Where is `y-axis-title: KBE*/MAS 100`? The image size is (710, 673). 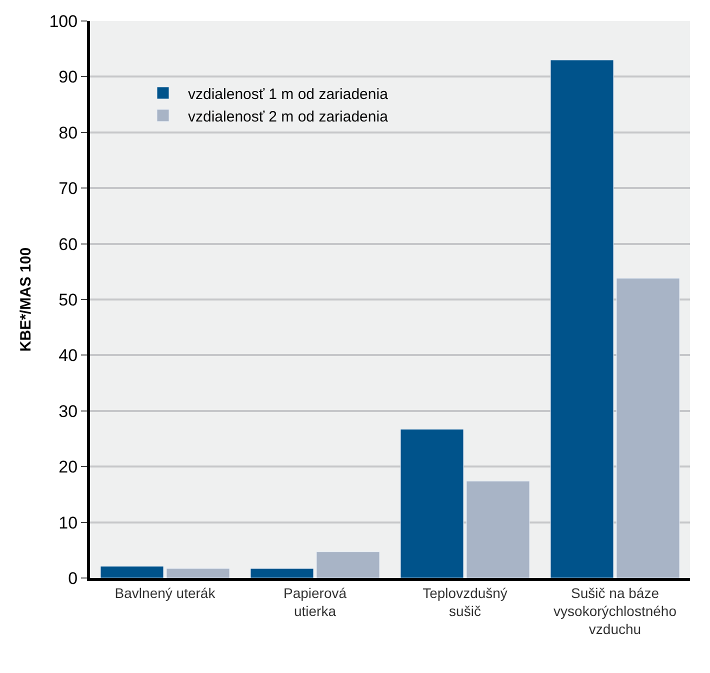
y-axis-title: KBE*/MAS 100 is located at coordinates (25, 299).